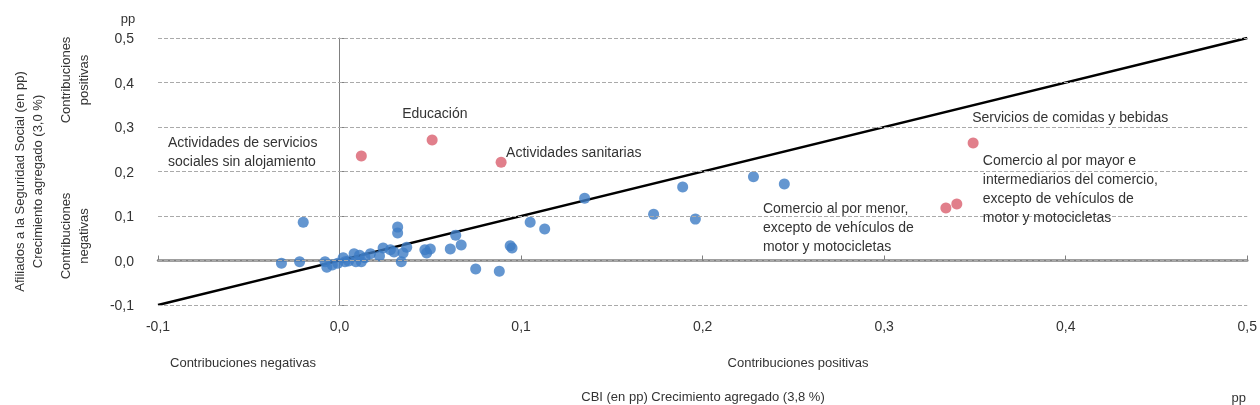 The image size is (1260, 405). Describe the element at coordinates (702, 326) in the screenshot. I see `x-tick-label: 0,2` at that location.